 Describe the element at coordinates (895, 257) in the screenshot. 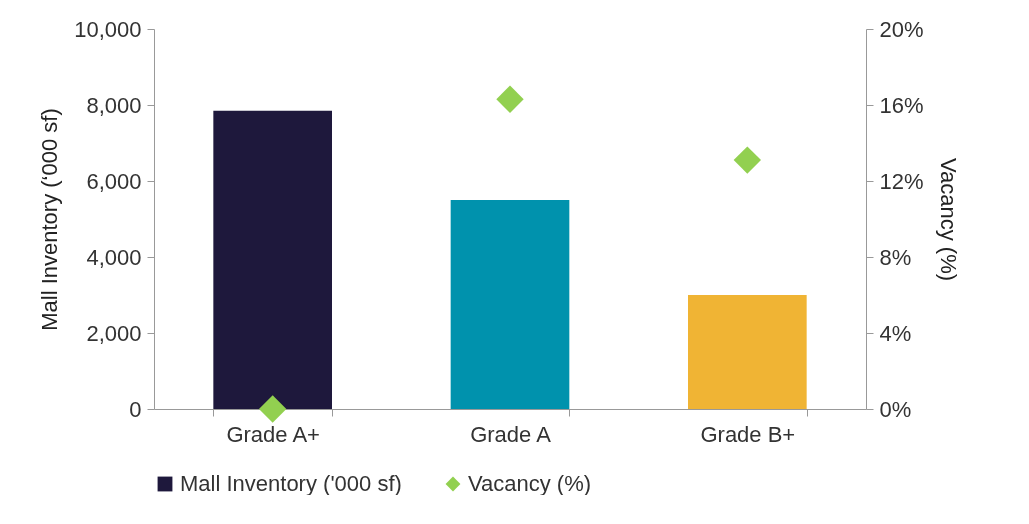

I see `y2-tick-label: 8%` at that location.